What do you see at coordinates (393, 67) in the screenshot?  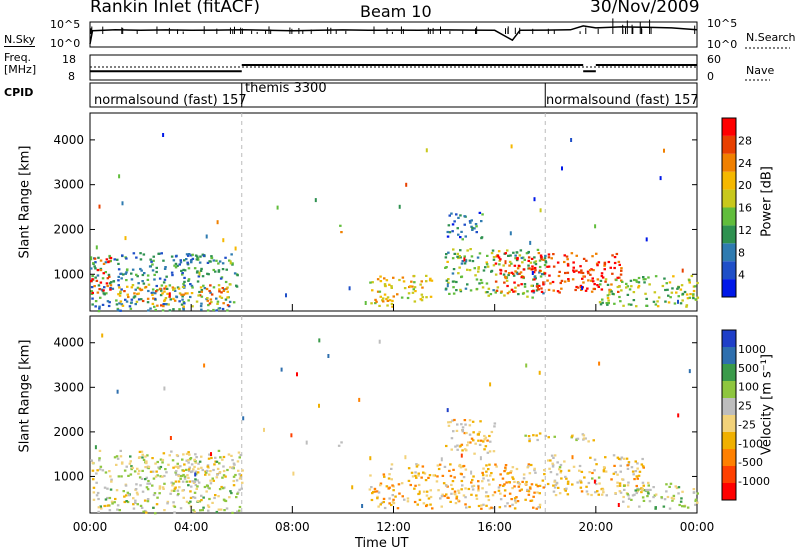 I see `frequency-frame` at bounding box center [393, 67].